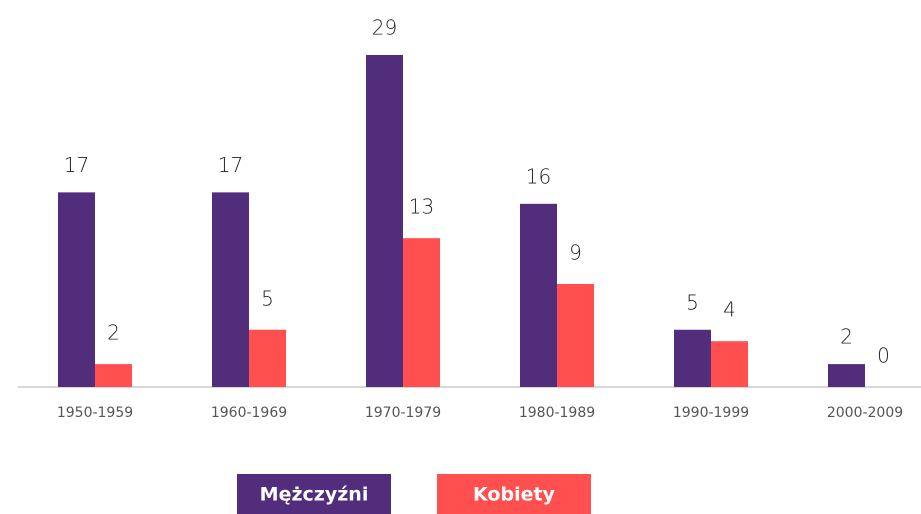 The image size is (921, 514). What do you see at coordinates (883, 356) in the screenshot?
I see `value-label: 0` at bounding box center [883, 356].